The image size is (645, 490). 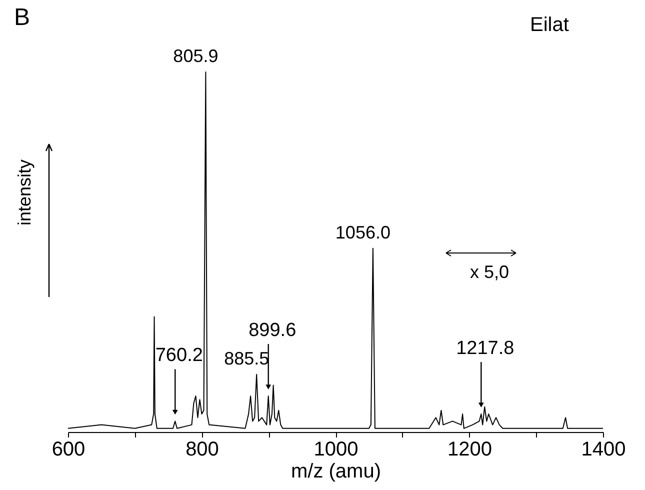 What do you see at coordinates (336, 449) in the screenshot?
I see `x-tick-label: 1000` at bounding box center [336, 449].